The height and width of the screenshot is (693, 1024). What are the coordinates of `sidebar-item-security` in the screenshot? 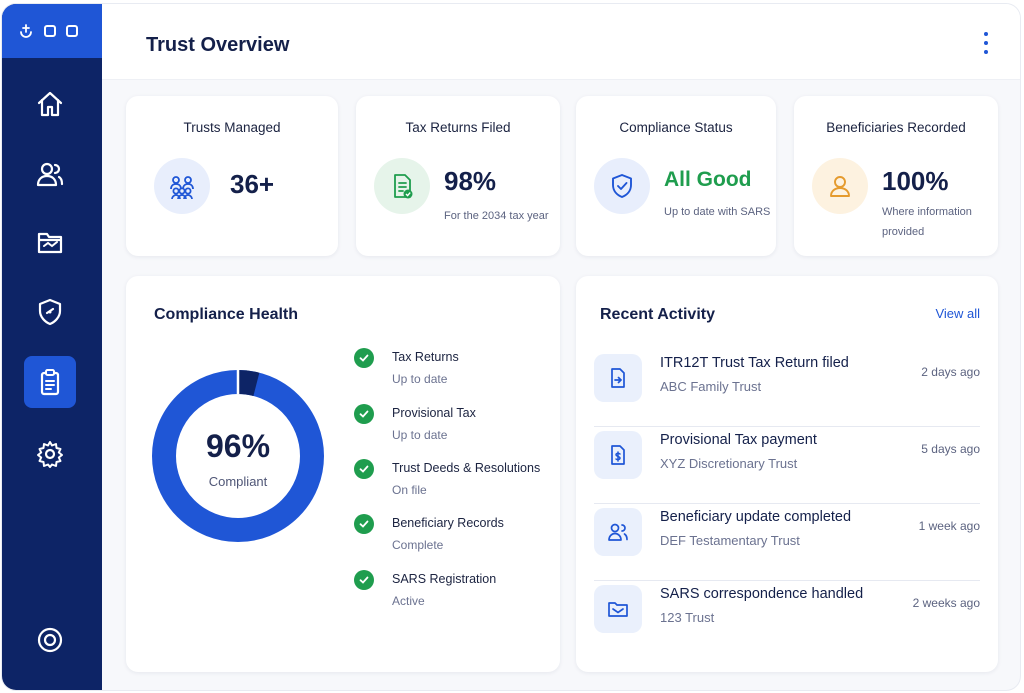 It's located at (50, 312).